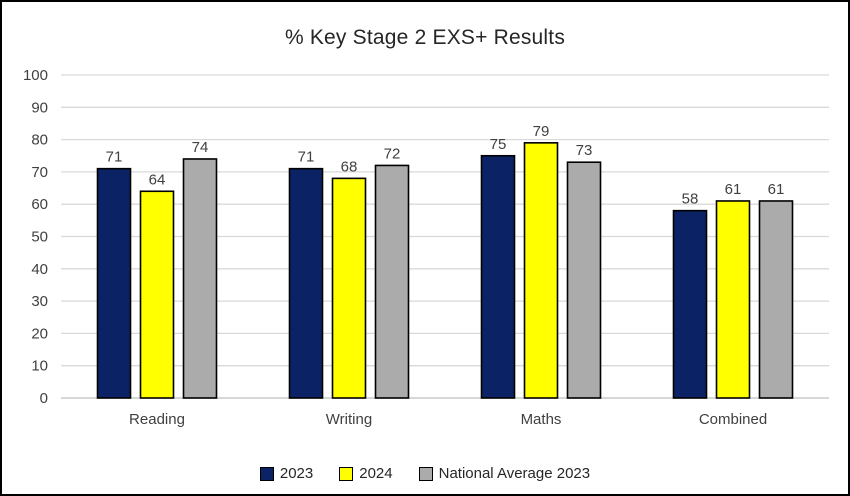 The width and height of the screenshot is (850, 496). Describe the element at coordinates (44, 398) in the screenshot. I see `y-tick-label: 0` at that location.